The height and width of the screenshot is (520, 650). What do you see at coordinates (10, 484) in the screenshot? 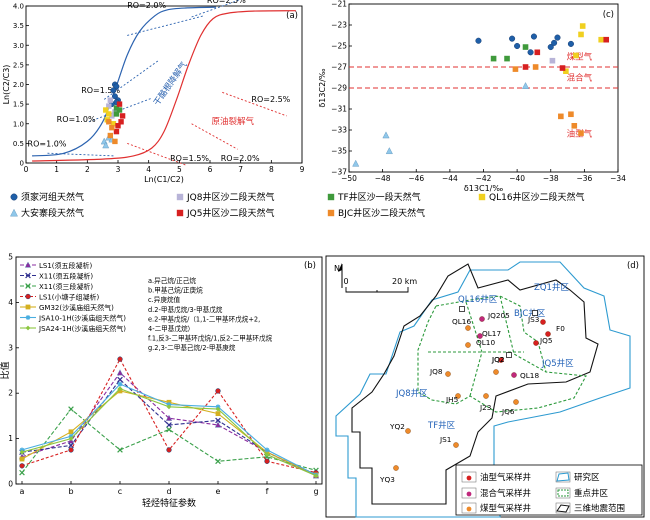
I see `panel-b-y-tick-label: 0` at bounding box center [10, 484].